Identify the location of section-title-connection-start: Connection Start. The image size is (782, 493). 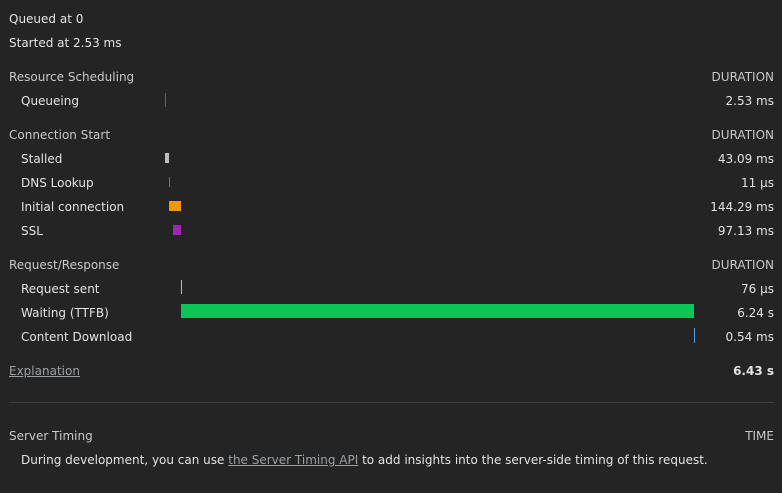
(60, 135).